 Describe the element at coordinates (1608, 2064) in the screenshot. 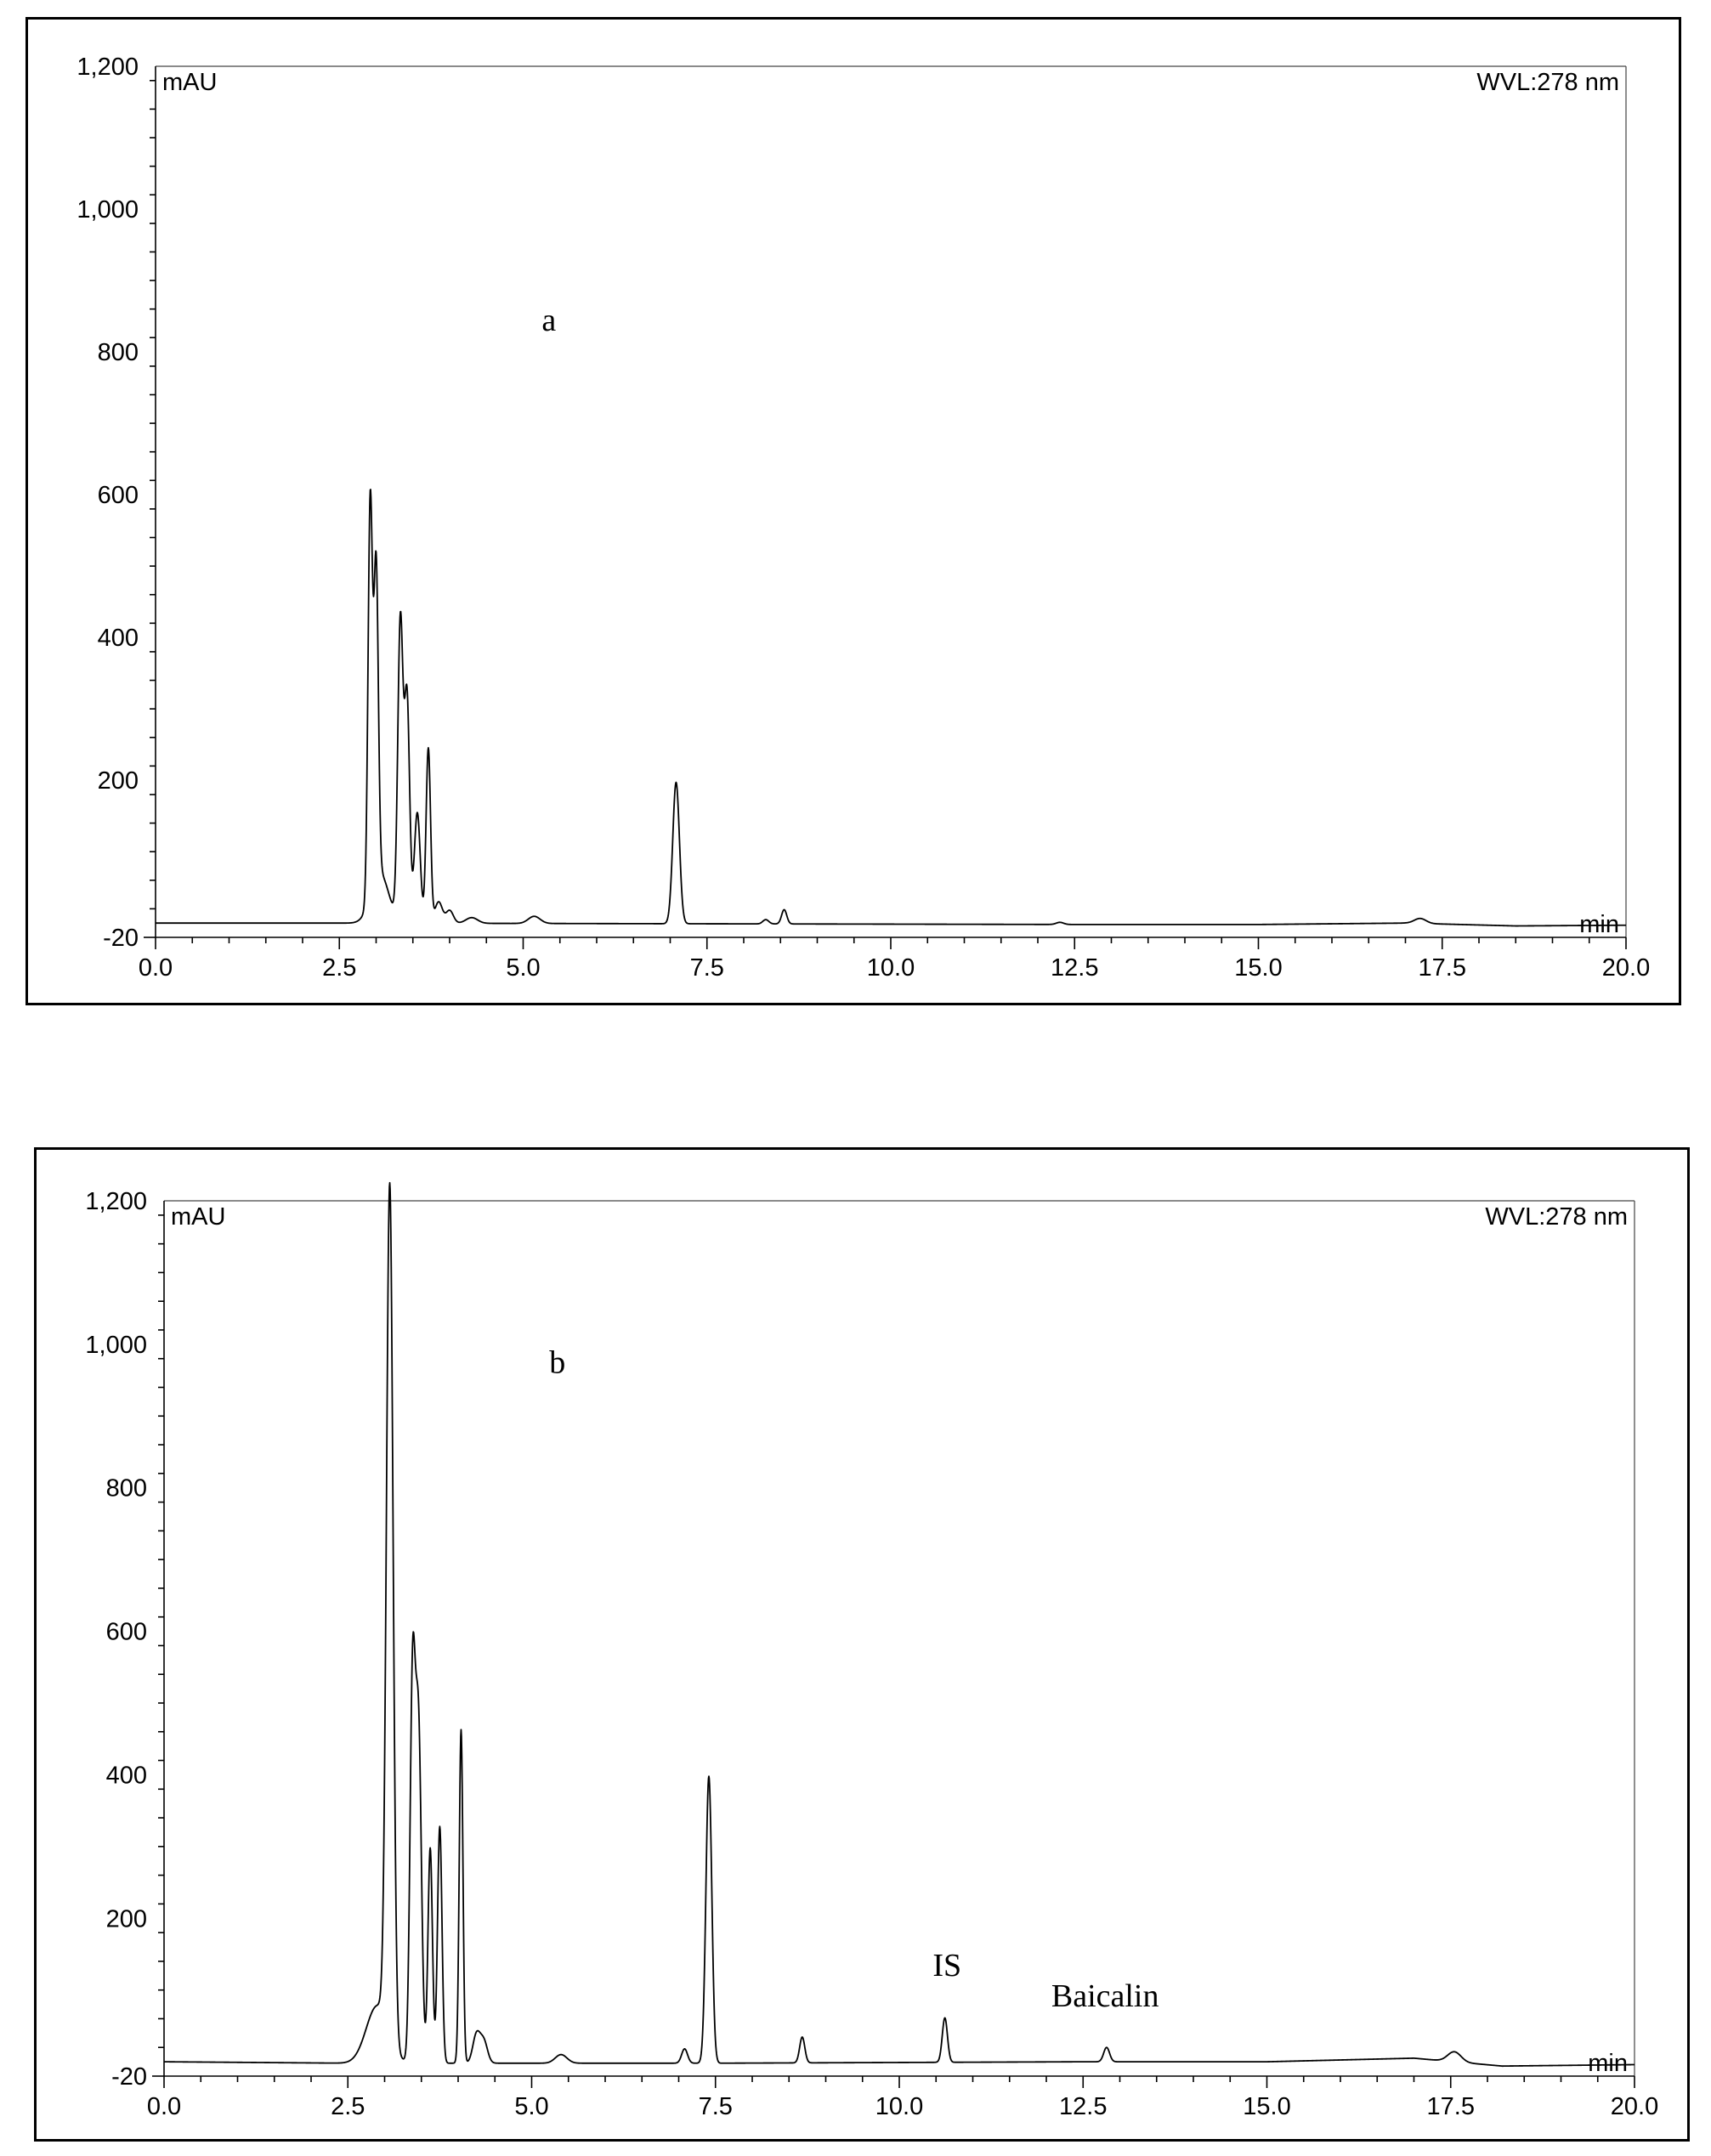

I see `x-unit-label: min` at that location.